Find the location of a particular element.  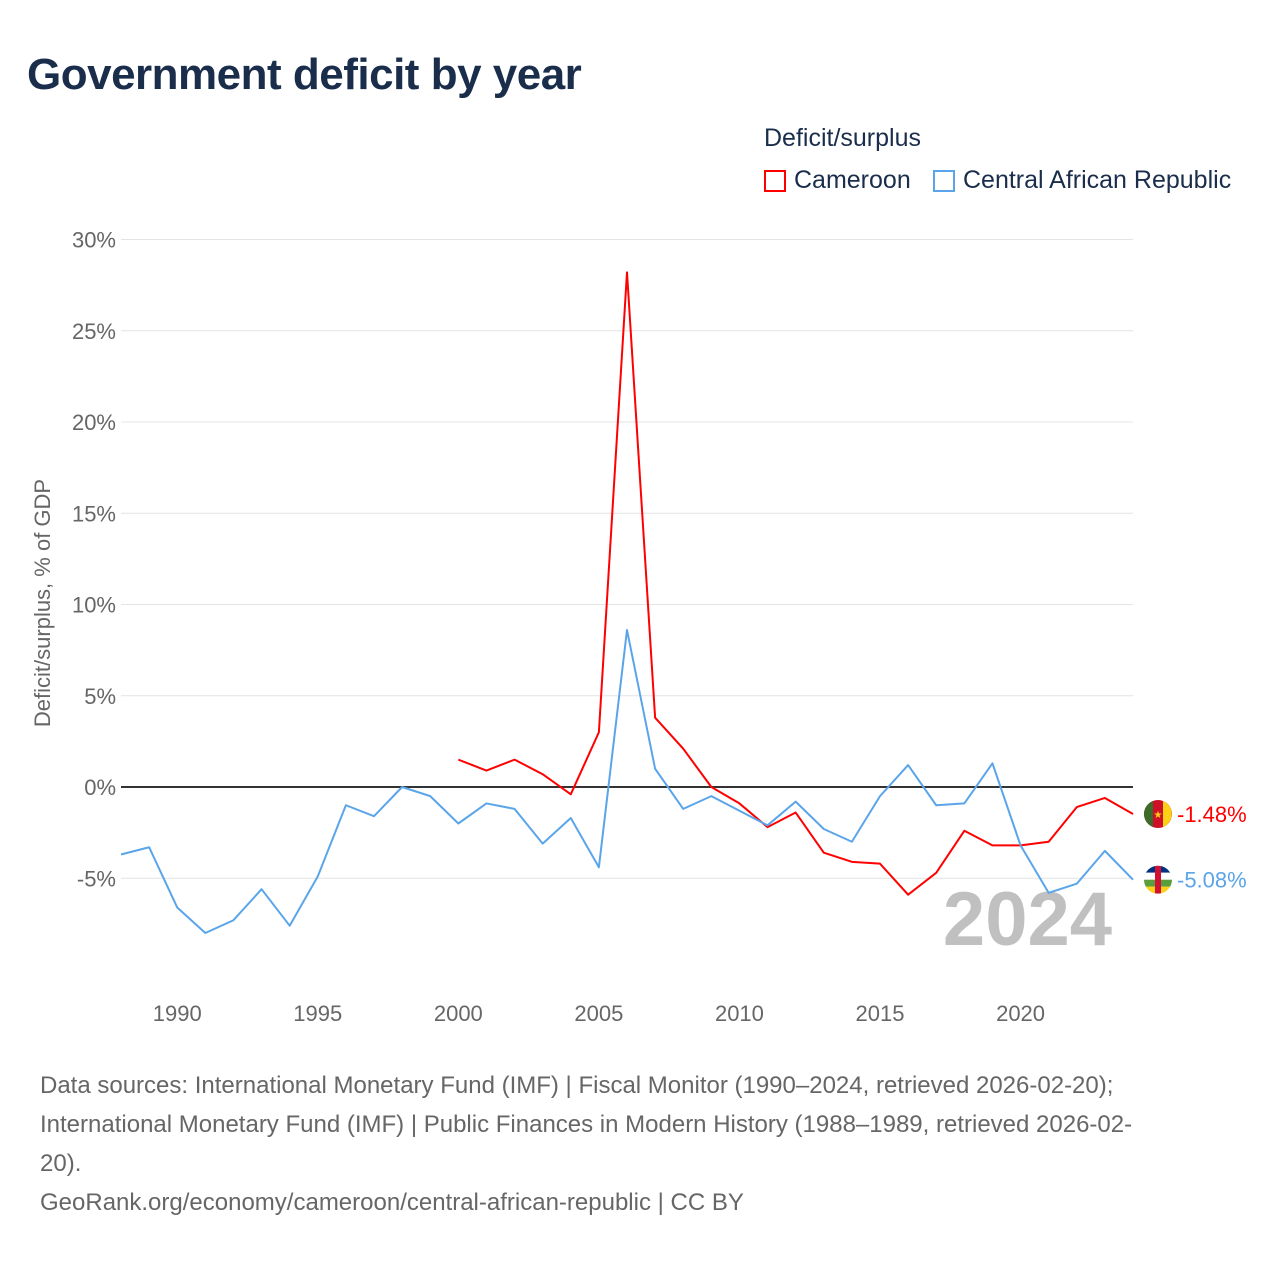

y-tick-label: 10% is located at coordinates (94, 605).